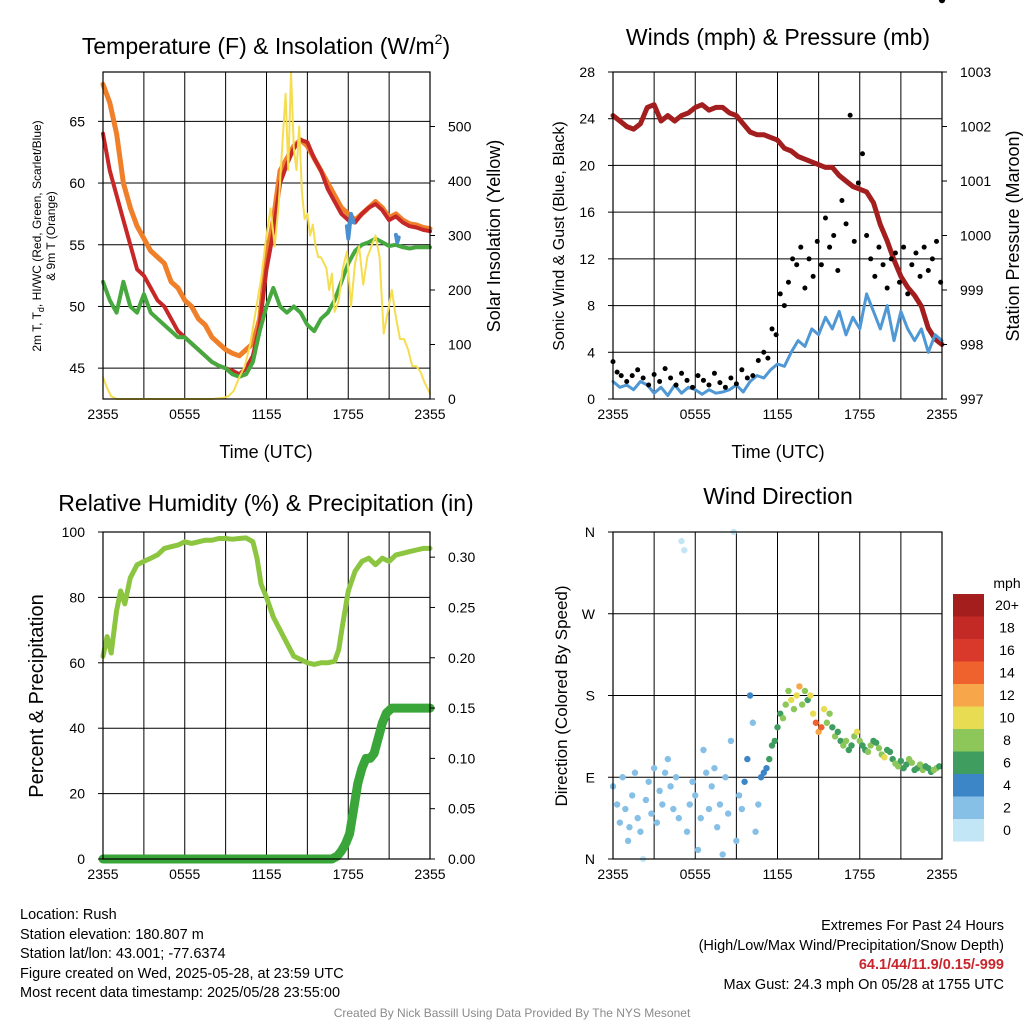 This screenshot has width=1024, height=1024. I want to click on colorbar-label: 12, so click(1007, 695).